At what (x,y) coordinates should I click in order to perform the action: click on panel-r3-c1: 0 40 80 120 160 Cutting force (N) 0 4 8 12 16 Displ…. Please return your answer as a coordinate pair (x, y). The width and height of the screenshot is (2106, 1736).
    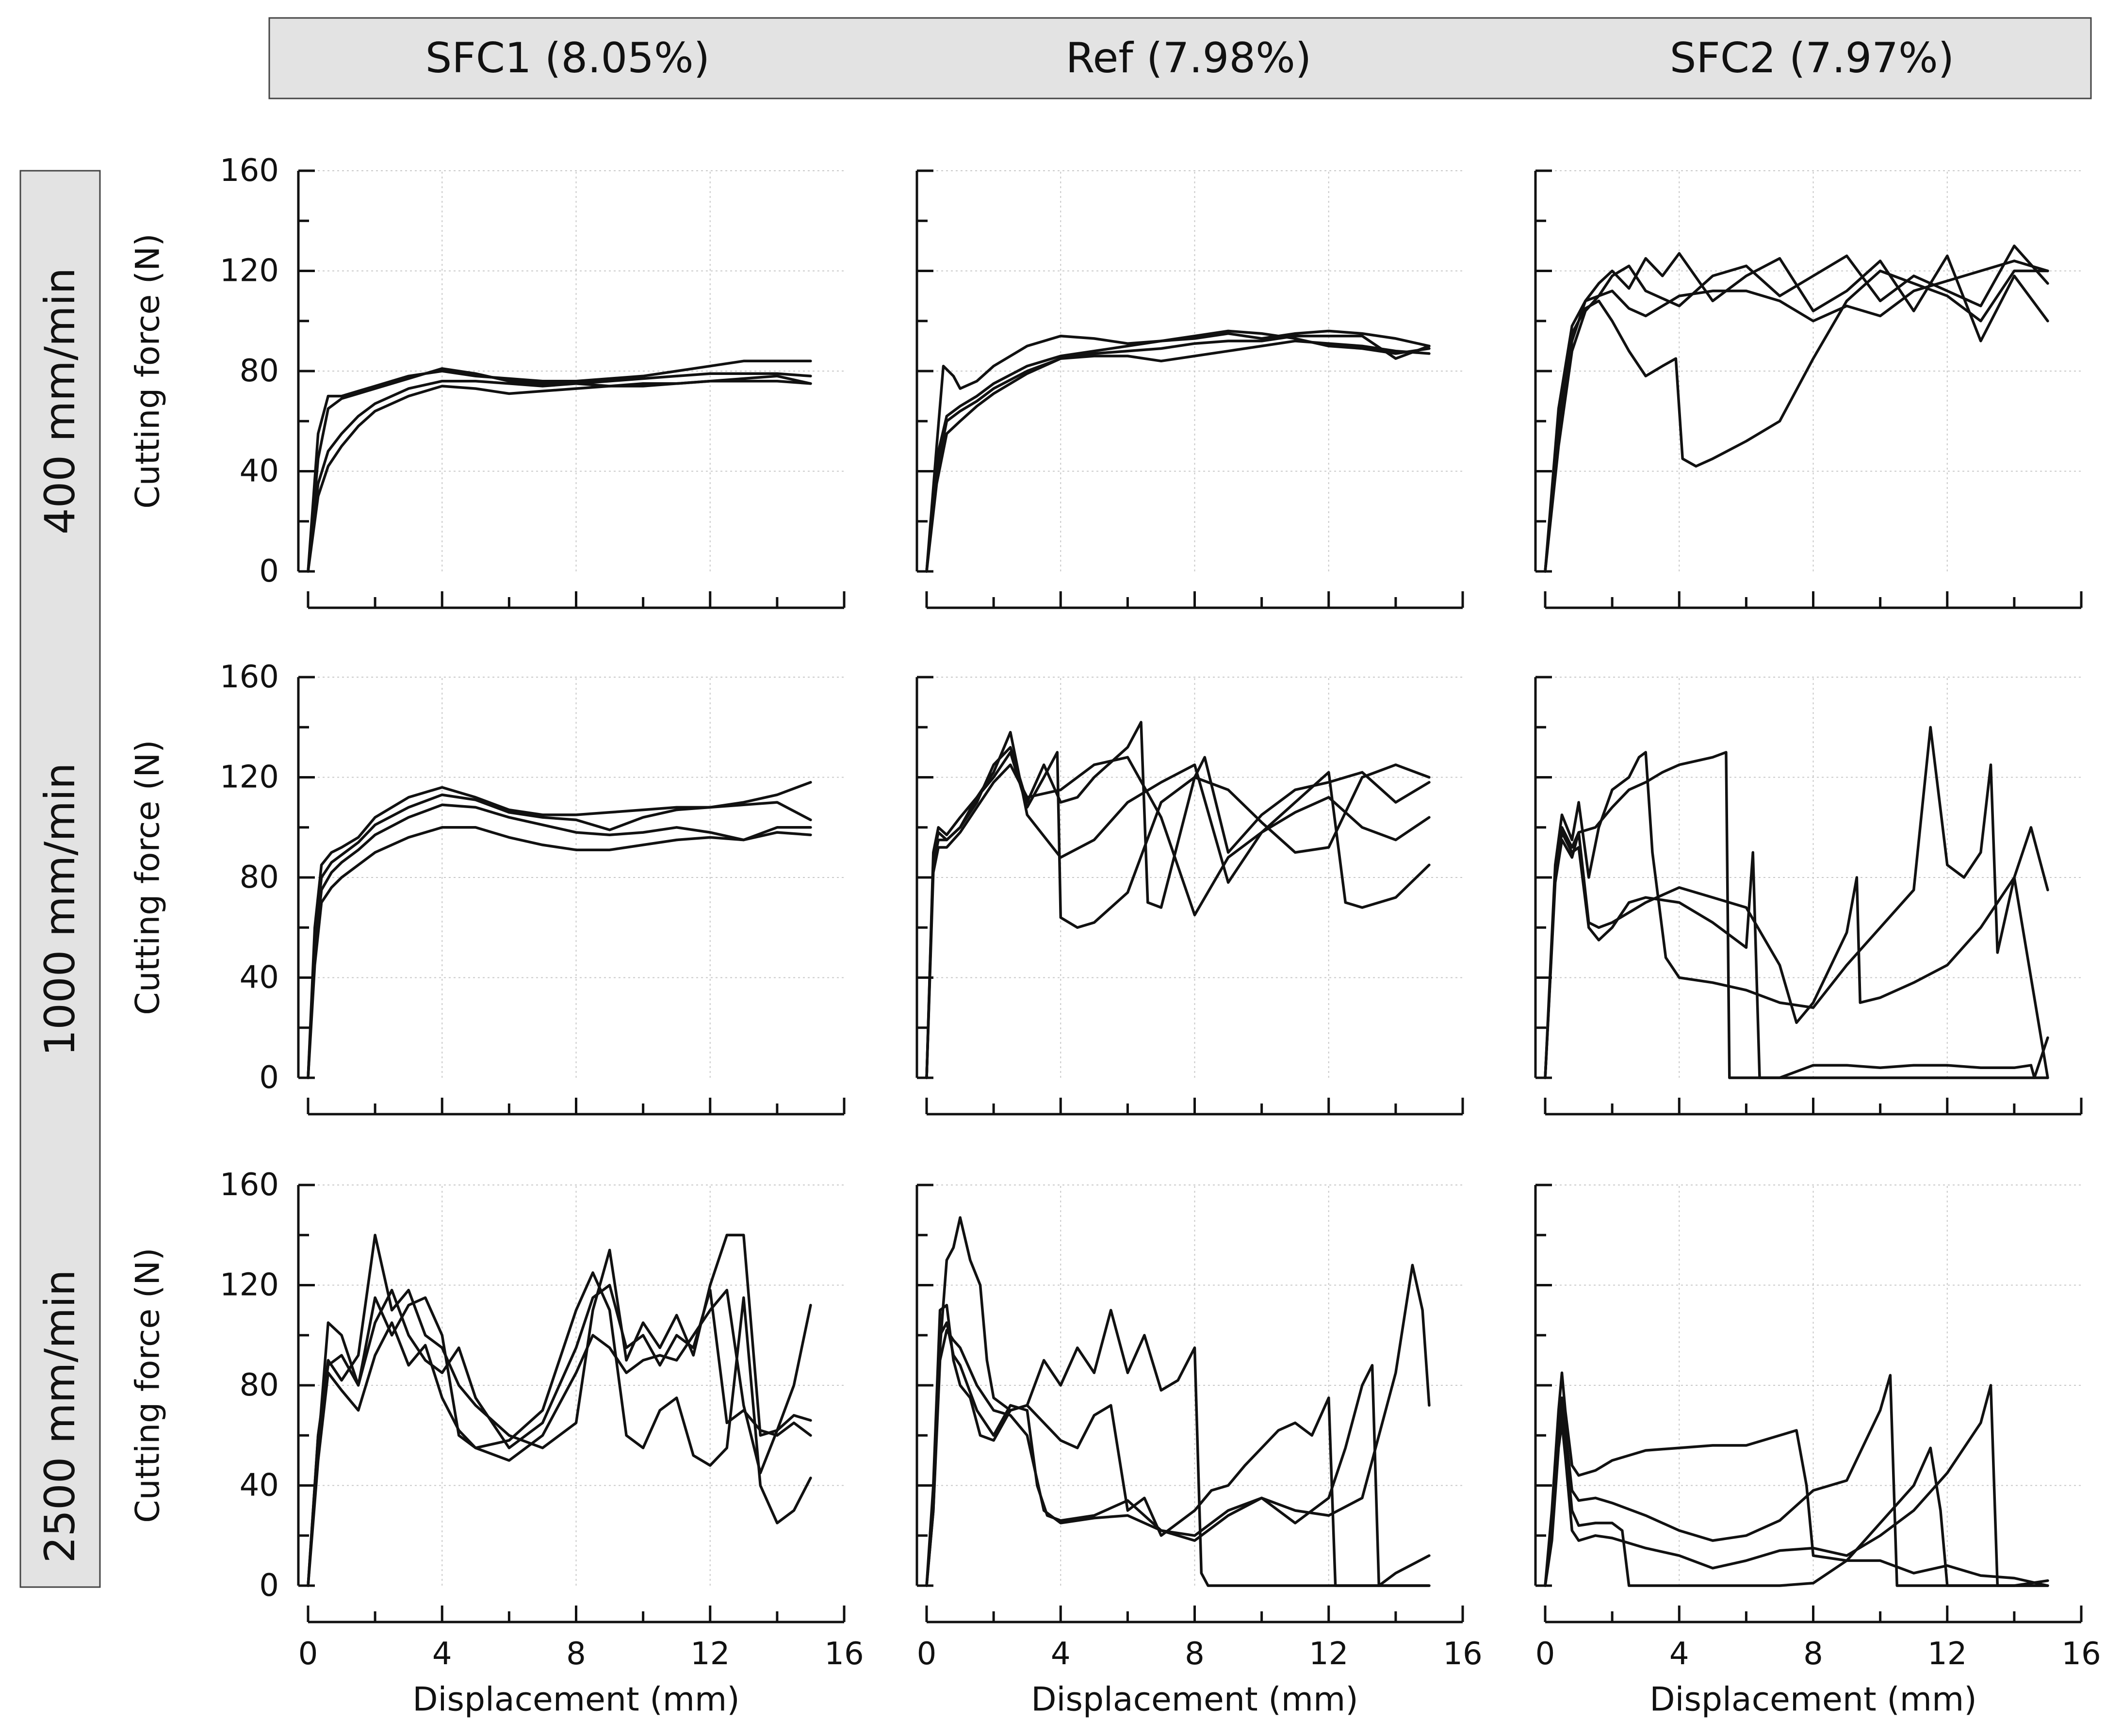
    Looking at the image, I should click on (496, 1443).